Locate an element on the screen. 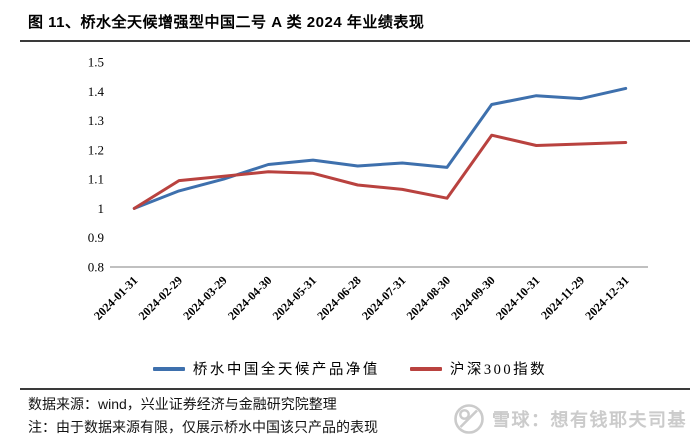 This screenshot has width=700, height=443. y-axis-label: 0.8 is located at coordinates (96, 267).